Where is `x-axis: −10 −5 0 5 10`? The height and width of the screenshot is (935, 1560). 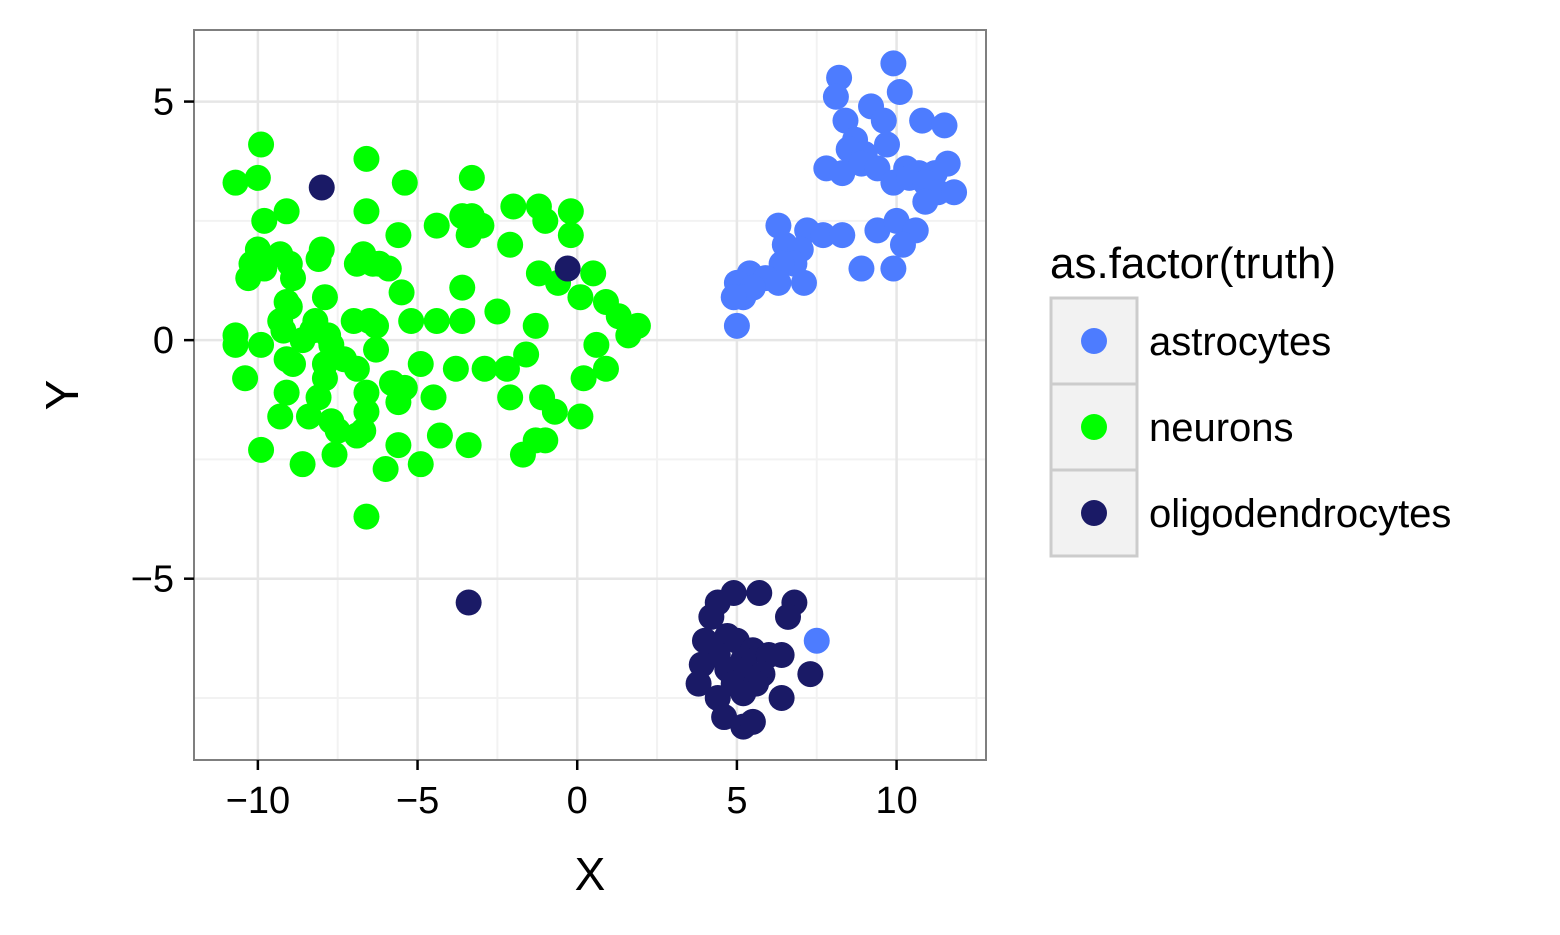
x-axis: −10 −5 0 5 10 is located at coordinates (572, 791).